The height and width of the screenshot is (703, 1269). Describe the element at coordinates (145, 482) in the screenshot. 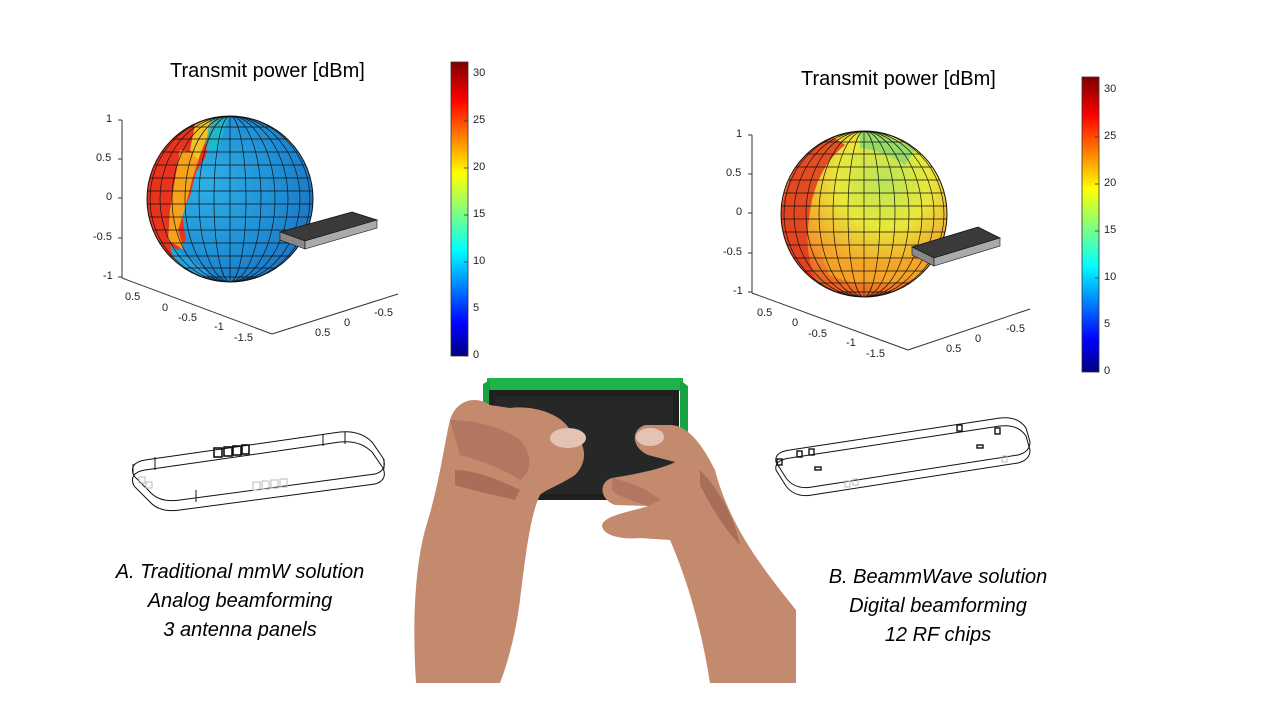

I see `antenna-panel-side` at that location.